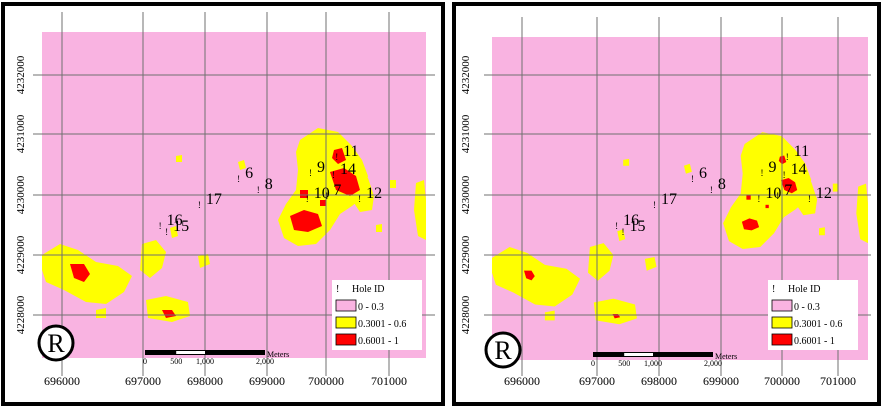  What do you see at coordinates (597, 381) in the screenshot?
I see `x-tick-label: 697000` at bounding box center [597, 381].